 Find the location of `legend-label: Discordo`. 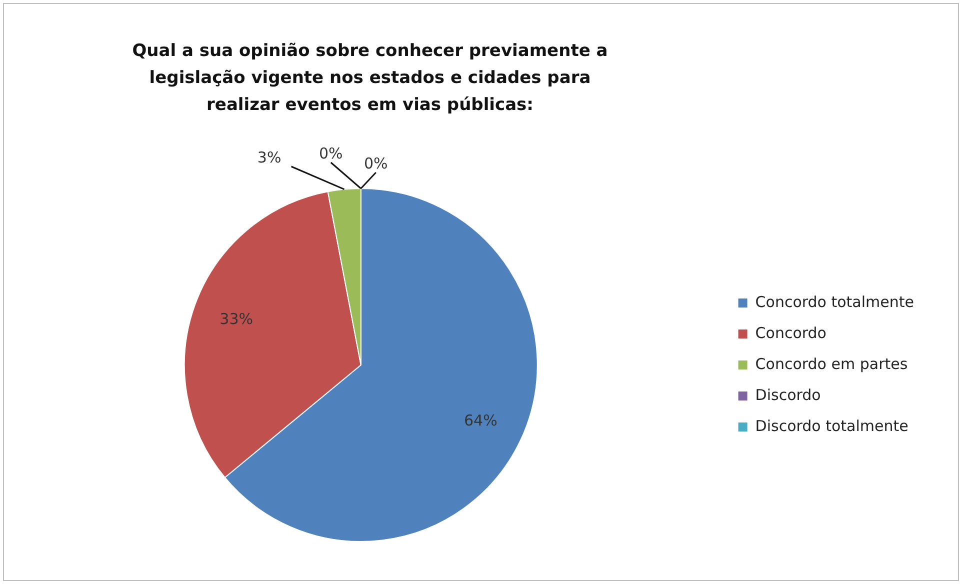

legend-label: Discordo is located at coordinates (788, 395).